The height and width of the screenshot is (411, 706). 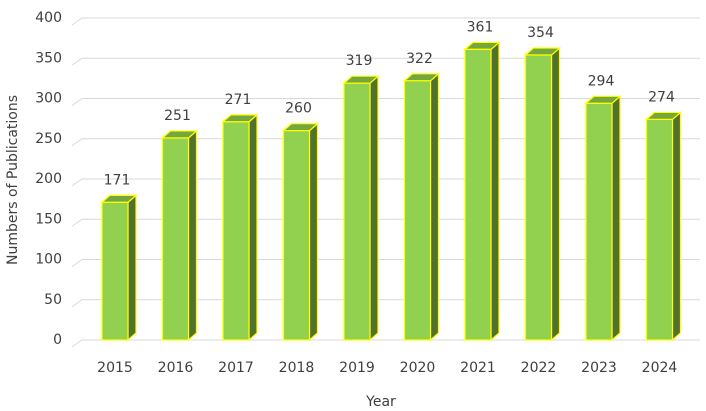 What do you see at coordinates (601, 81) in the screenshot?
I see `value-label: 294` at bounding box center [601, 81].